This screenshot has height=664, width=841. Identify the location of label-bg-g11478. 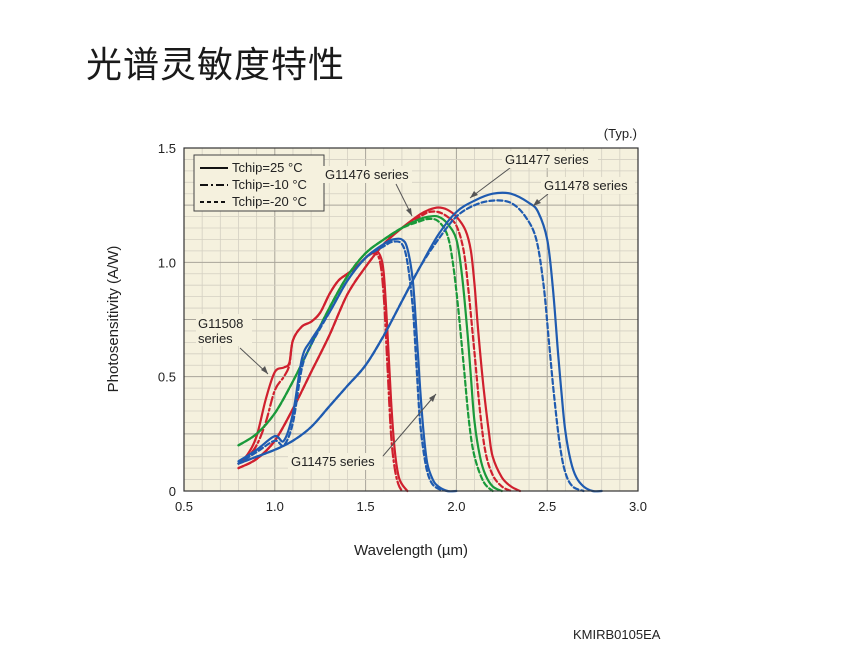
(588, 185).